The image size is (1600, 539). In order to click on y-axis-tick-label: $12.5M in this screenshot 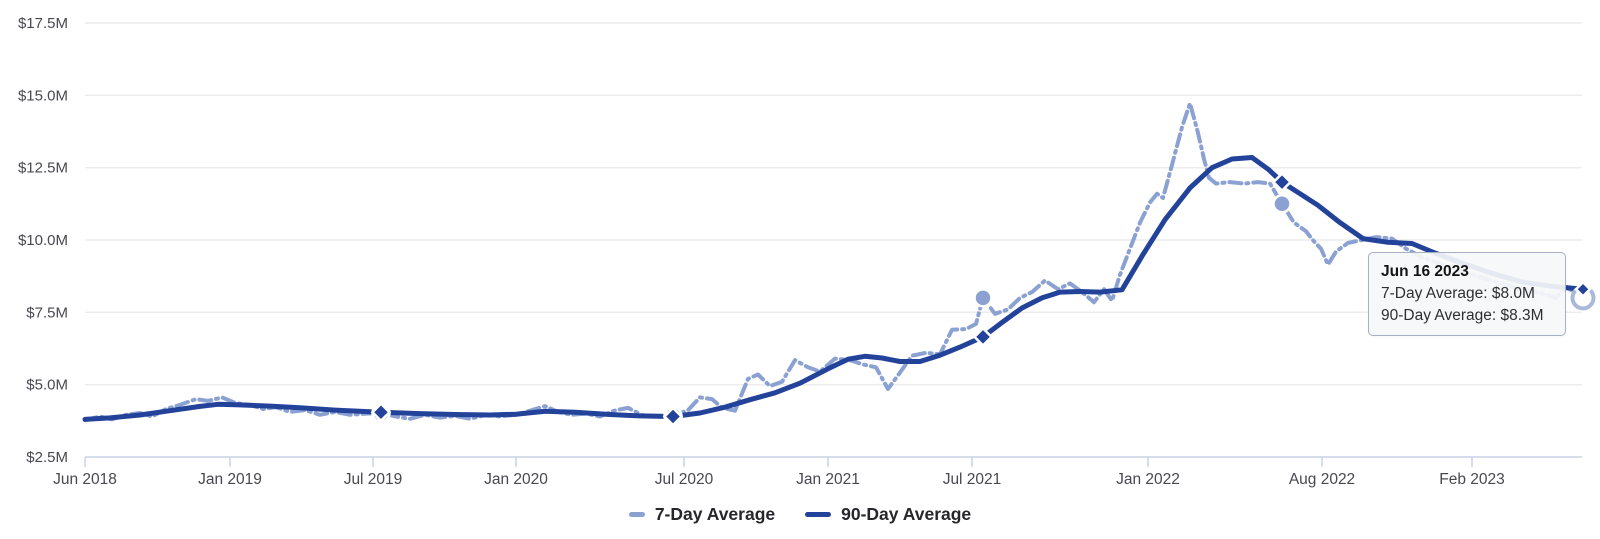, I will do `click(43, 168)`.